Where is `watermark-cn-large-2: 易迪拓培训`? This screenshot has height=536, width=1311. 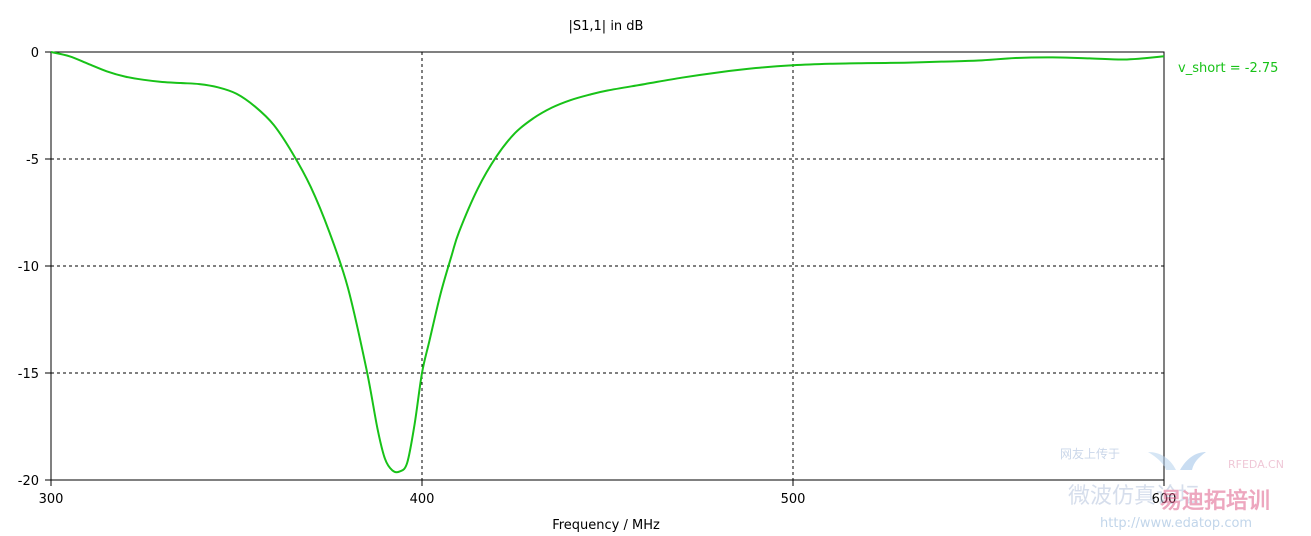
watermark-cn-large-2: 易迪拓培训 is located at coordinates (1215, 501).